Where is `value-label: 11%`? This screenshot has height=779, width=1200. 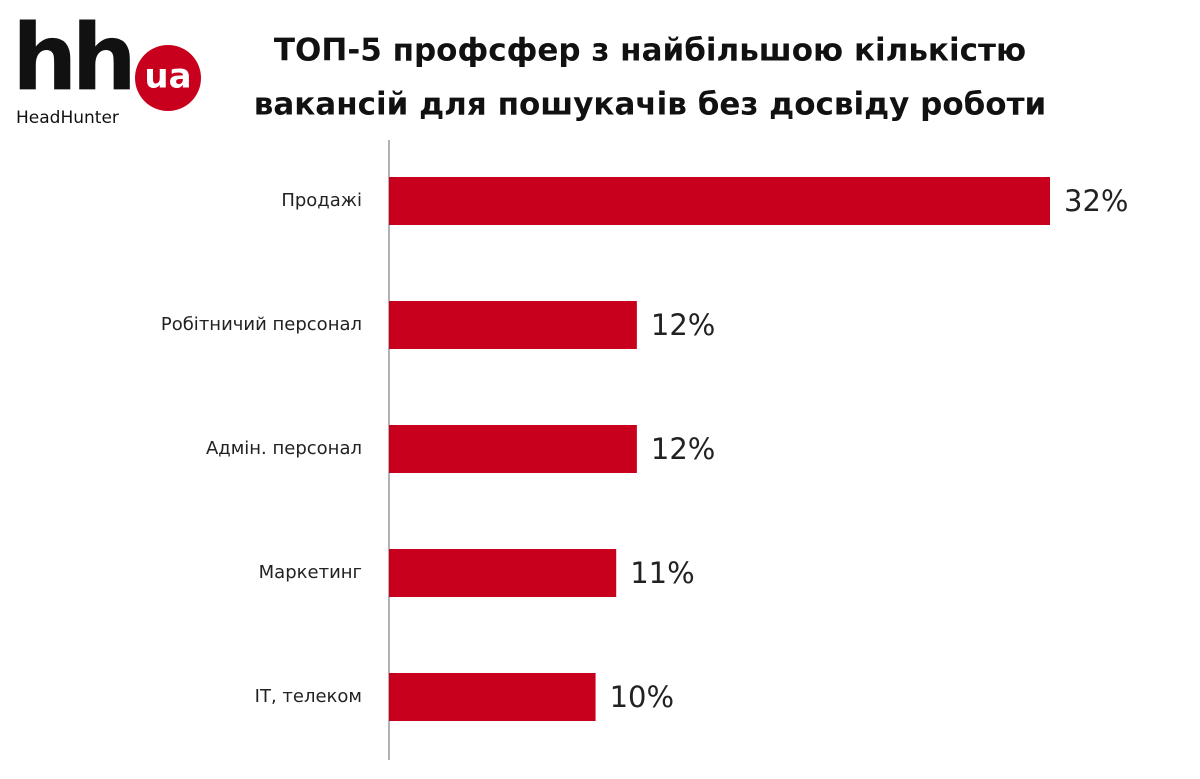 value-label: 11% is located at coordinates (662, 573).